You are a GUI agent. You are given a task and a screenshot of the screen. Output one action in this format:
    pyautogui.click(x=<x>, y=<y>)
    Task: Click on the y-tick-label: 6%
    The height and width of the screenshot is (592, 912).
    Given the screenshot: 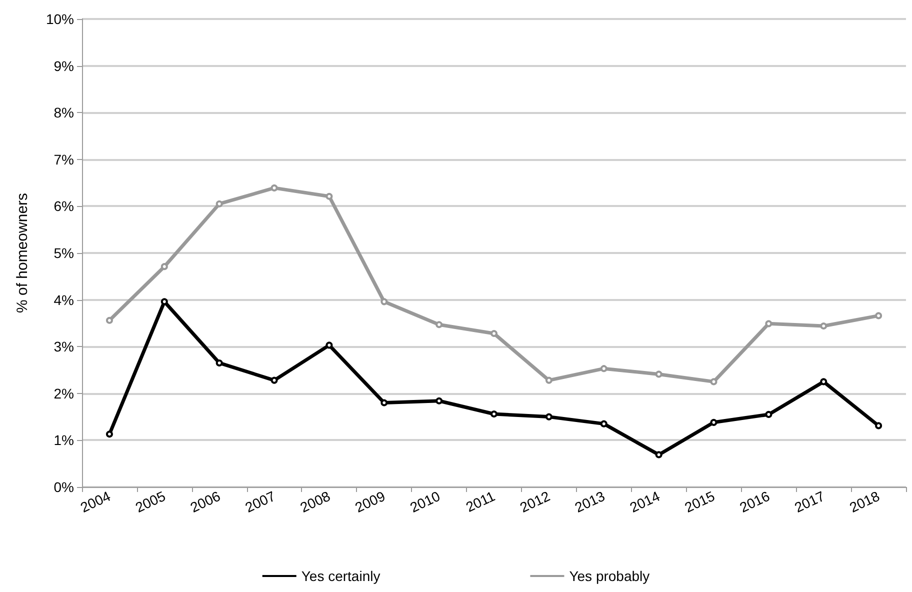 What is the action you would take?
    pyautogui.click(x=64, y=206)
    